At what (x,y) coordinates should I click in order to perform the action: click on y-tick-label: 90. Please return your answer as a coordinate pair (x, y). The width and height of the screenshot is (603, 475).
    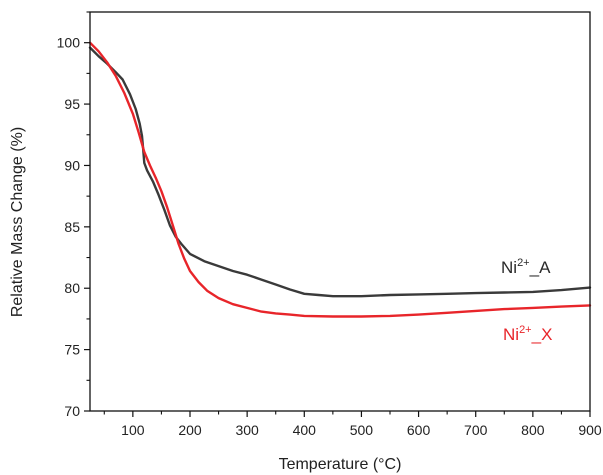
    Looking at the image, I should click on (72, 165).